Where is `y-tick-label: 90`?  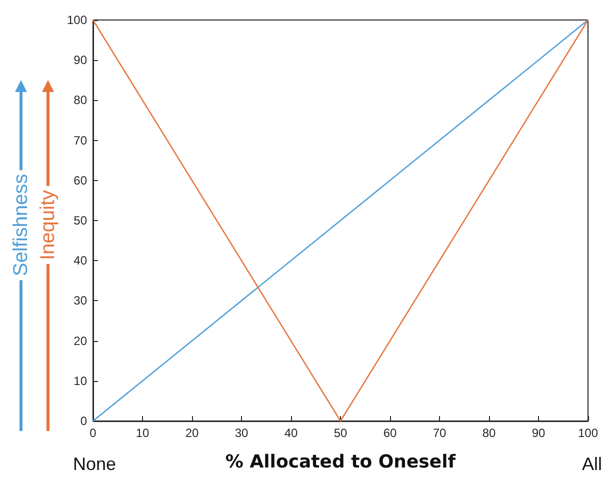
y-tick-label: 90 is located at coordinates (81, 60).